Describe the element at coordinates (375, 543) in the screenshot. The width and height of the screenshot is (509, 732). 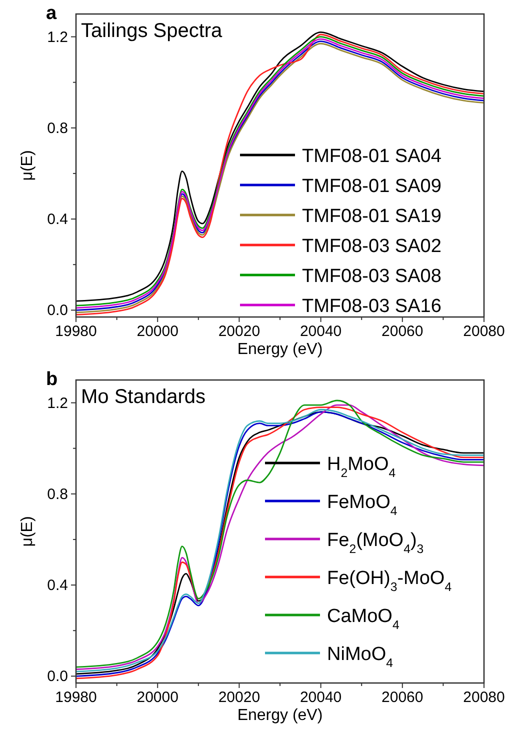
I see `legend-label: Fe$_{2}$(MoO$_{4}$)$_{3}$` at that location.